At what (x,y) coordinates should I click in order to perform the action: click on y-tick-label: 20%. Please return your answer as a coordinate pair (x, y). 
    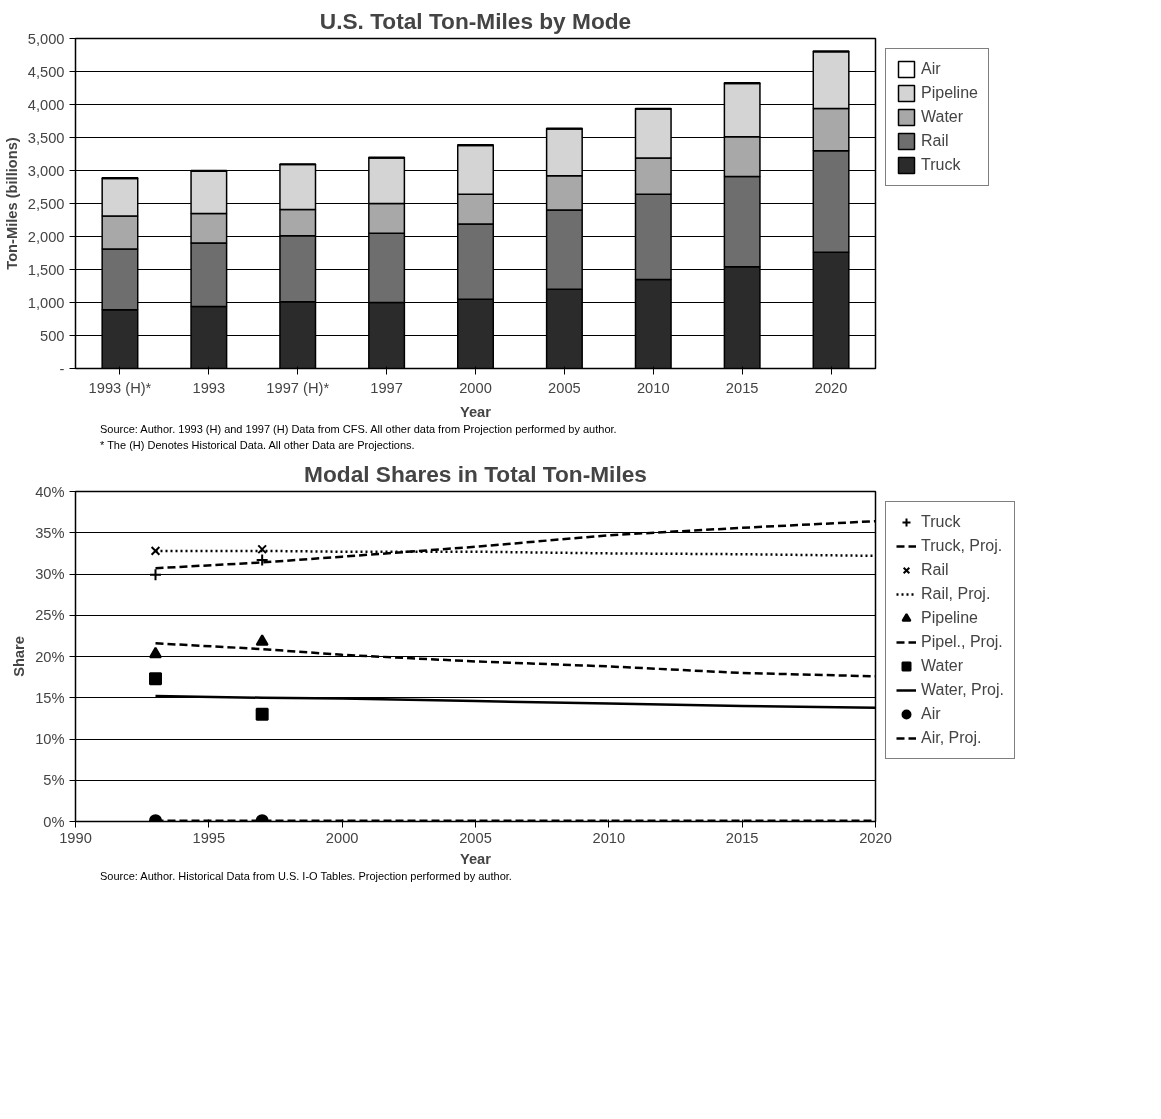
    Looking at the image, I should click on (50, 656).